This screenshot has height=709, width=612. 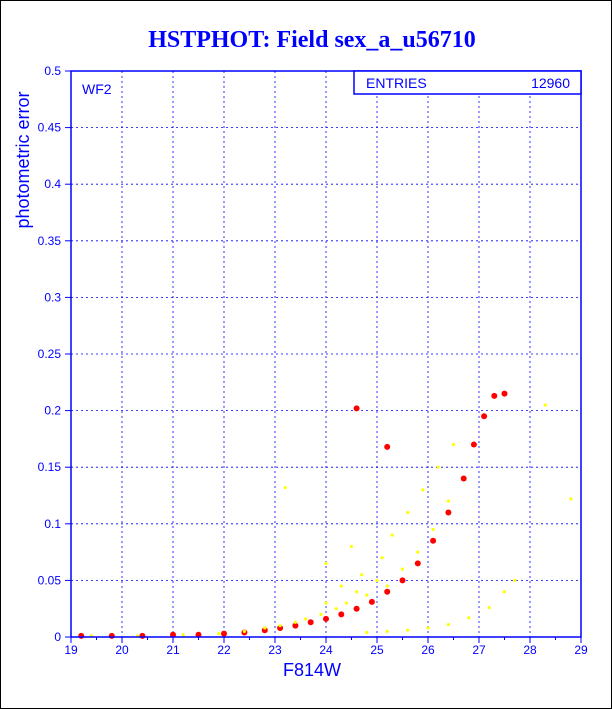 What do you see at coordinates (57, 637) in the screenshot?
I see `y-tick-label: 0` at bounding box center [57, 637].